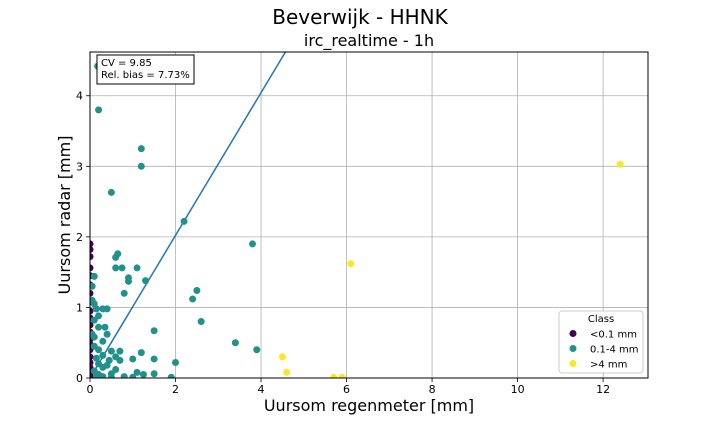 This screenshot has height=432, width=720. Describe the element at coordinates (613, 335) in the screenshot. I see `legend-label: <0.1 mm` at that location.